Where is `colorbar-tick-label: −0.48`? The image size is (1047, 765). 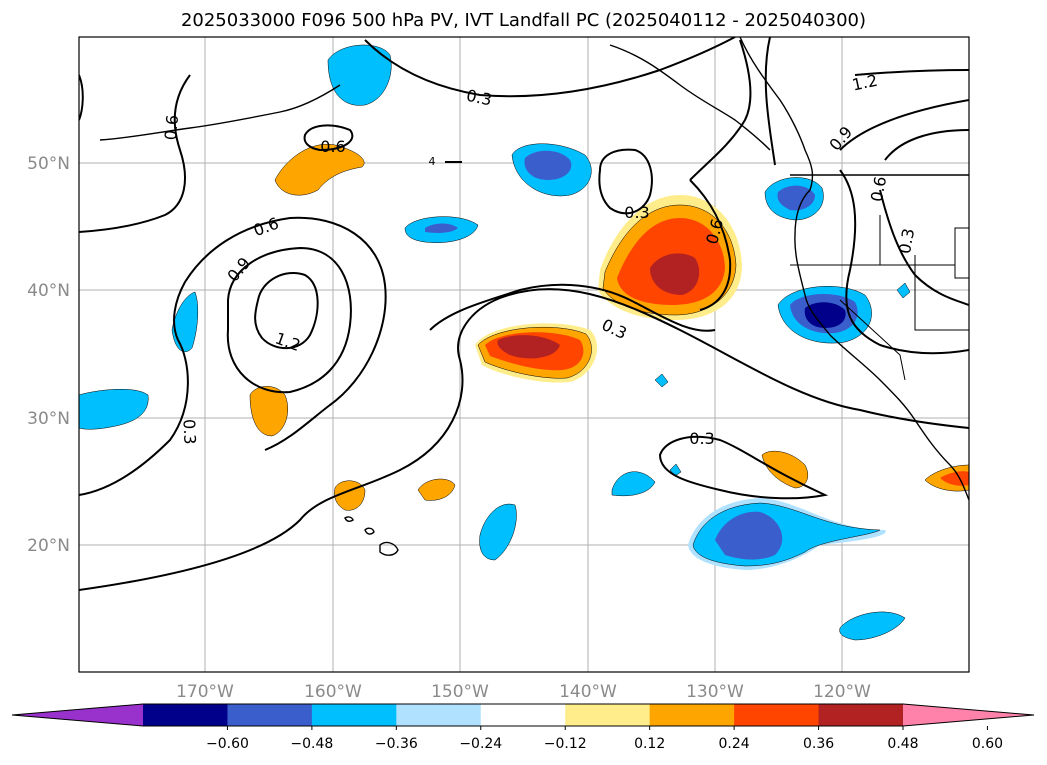 colorbar-tick-label: −0.48 is located at coordinates (311, 744).